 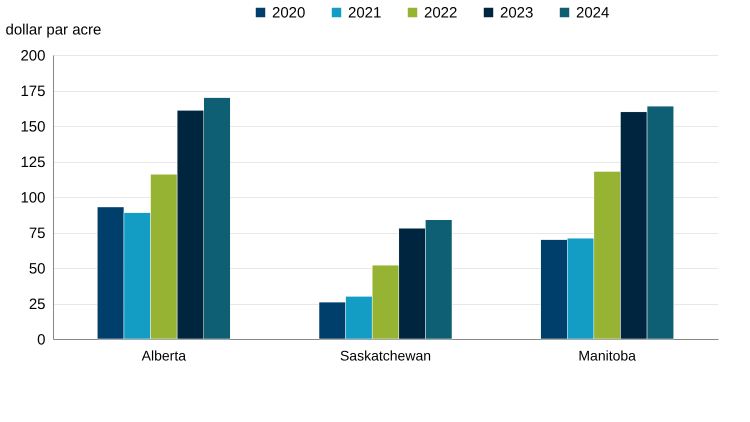 What do you see at coordinates (37, 269) in the screenshot?
I see `y-tick-label: 50` at bounding box center [37, 269].